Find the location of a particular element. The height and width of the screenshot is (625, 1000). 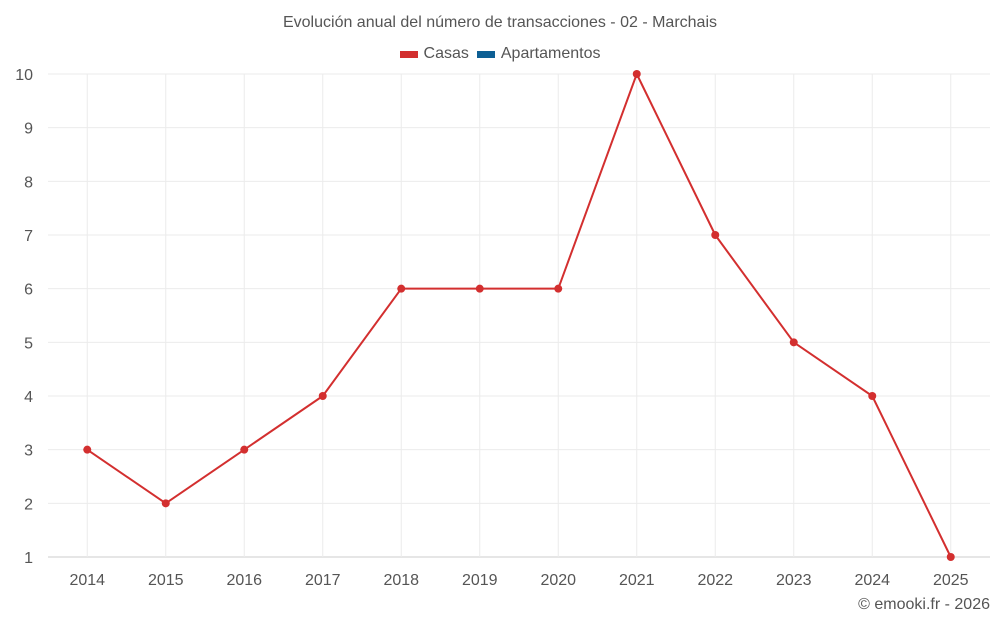

legend-swatch-casas is located at coordinates (408, 54).